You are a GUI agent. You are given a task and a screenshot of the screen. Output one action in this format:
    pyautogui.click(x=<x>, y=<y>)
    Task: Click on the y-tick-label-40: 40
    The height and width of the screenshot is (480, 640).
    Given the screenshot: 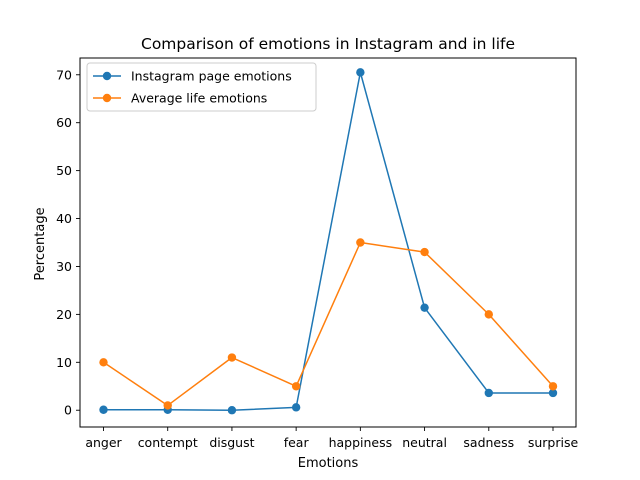 What is the action you would take?
    pyautogui.click(x=64, y=218)
    